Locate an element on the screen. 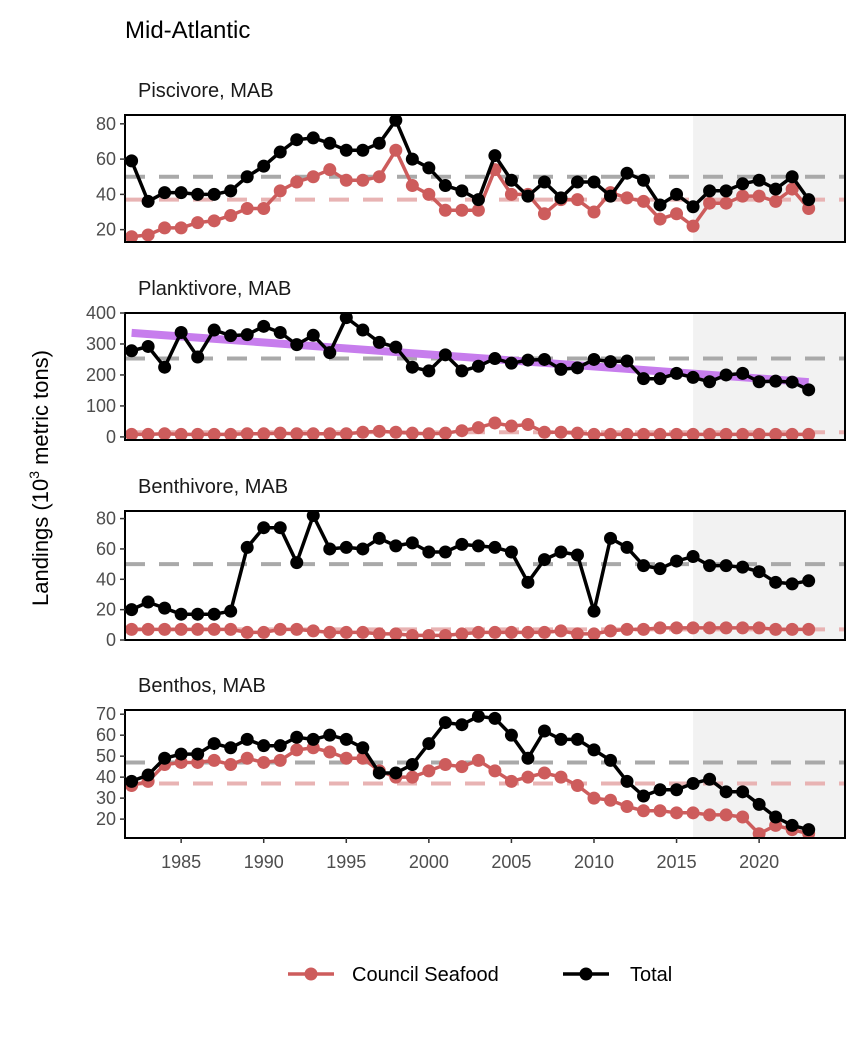 The width and height of the screenshot is (864, 1041). y-tick-label: 20 is located at coordinates (106, 230).